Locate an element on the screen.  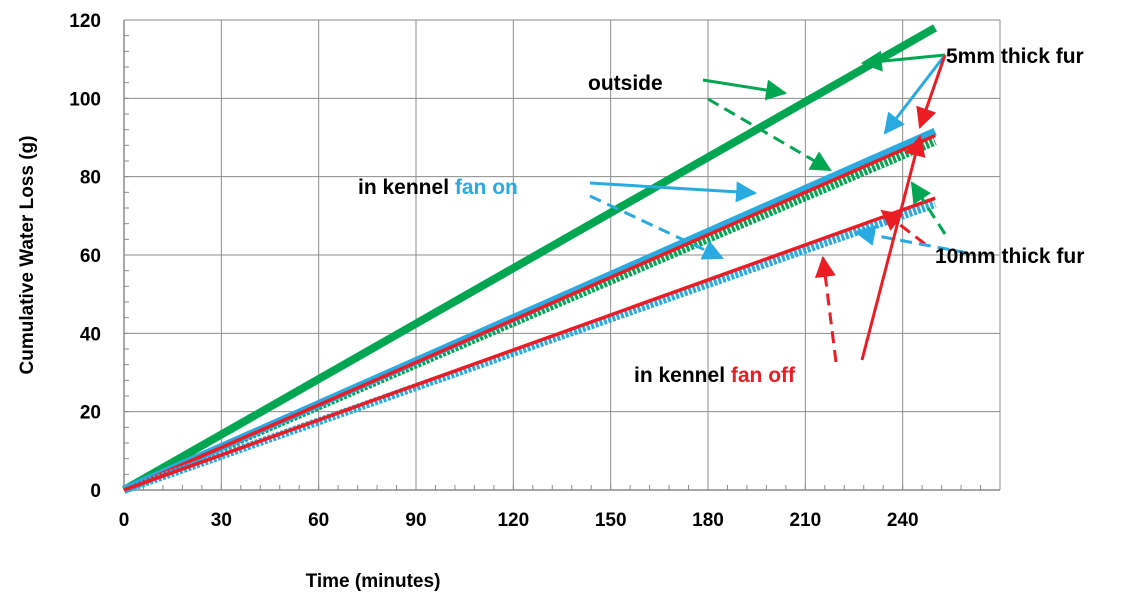
arrow-outside-dashed is located at coordinates (769, 134).